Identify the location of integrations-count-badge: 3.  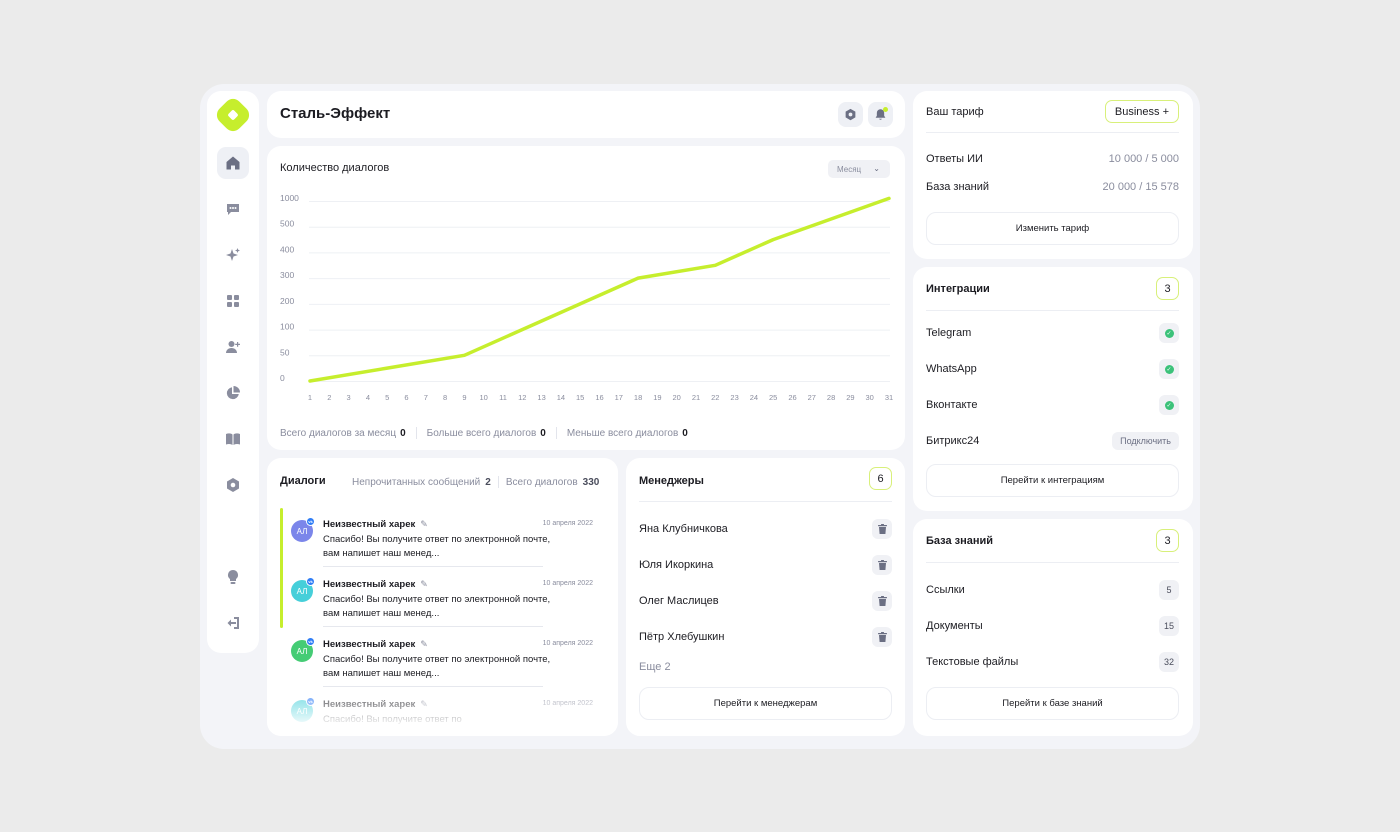
(1167, 288).